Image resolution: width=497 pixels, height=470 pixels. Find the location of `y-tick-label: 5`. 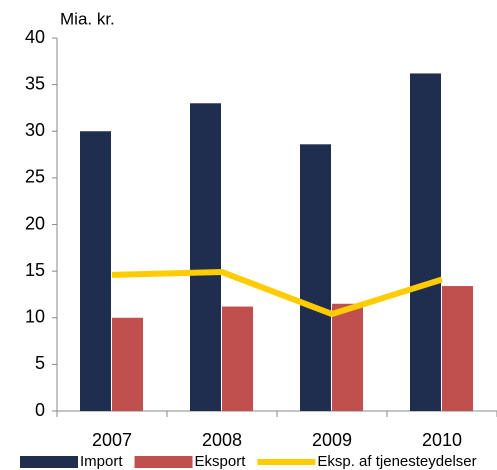

y-tick-label: 5 is located at coordinates (40, 363).